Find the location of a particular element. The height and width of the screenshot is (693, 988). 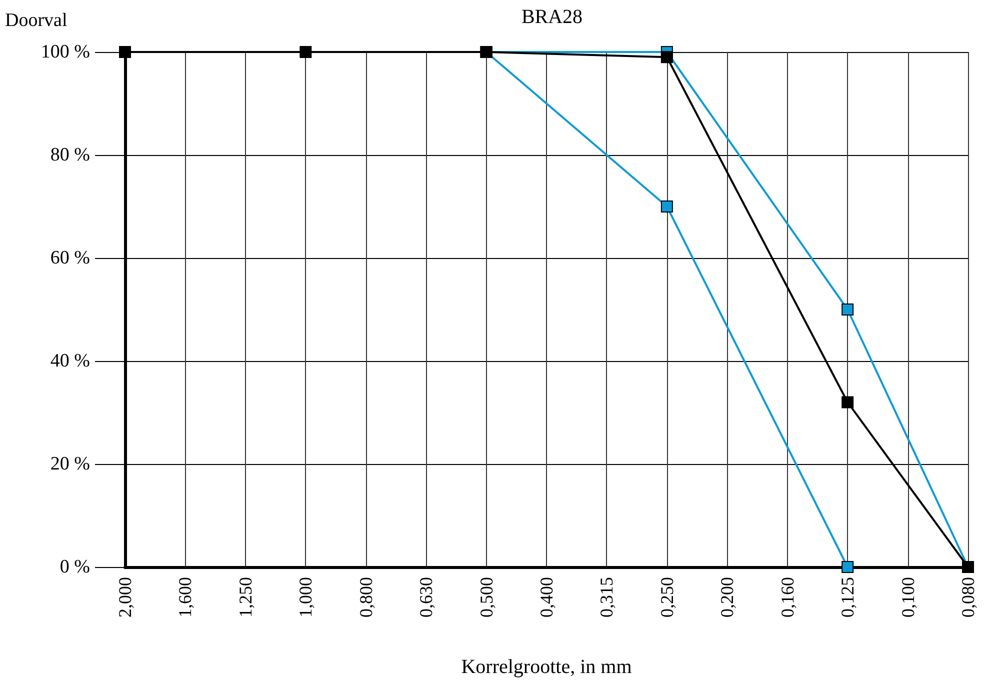

x-tick-label: 2,000 is located at coordinates (125, 597).